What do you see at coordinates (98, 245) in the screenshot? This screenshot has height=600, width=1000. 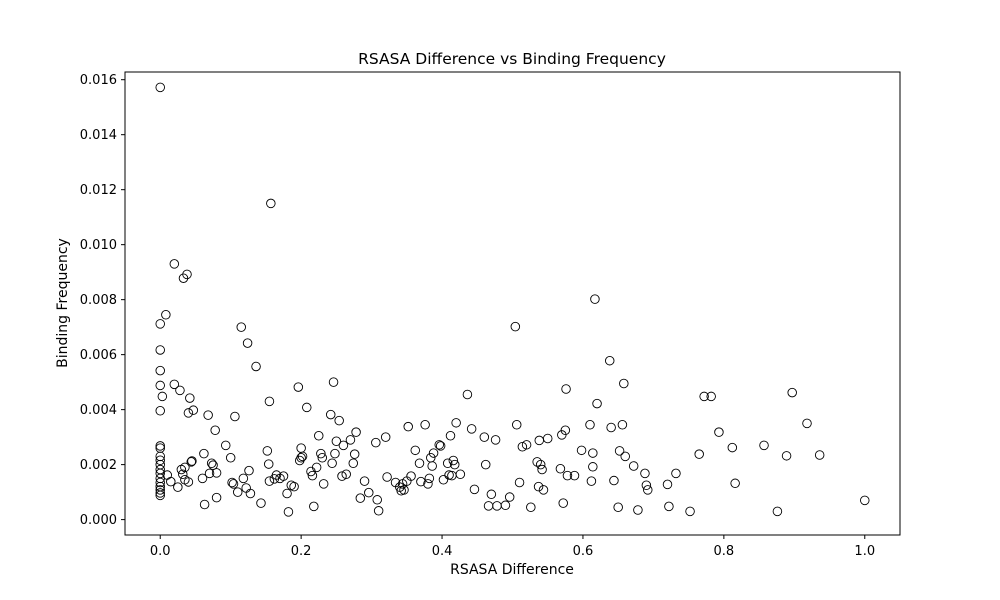 I see `y-tick-label: 0.010` at bounding box center [98, 245].